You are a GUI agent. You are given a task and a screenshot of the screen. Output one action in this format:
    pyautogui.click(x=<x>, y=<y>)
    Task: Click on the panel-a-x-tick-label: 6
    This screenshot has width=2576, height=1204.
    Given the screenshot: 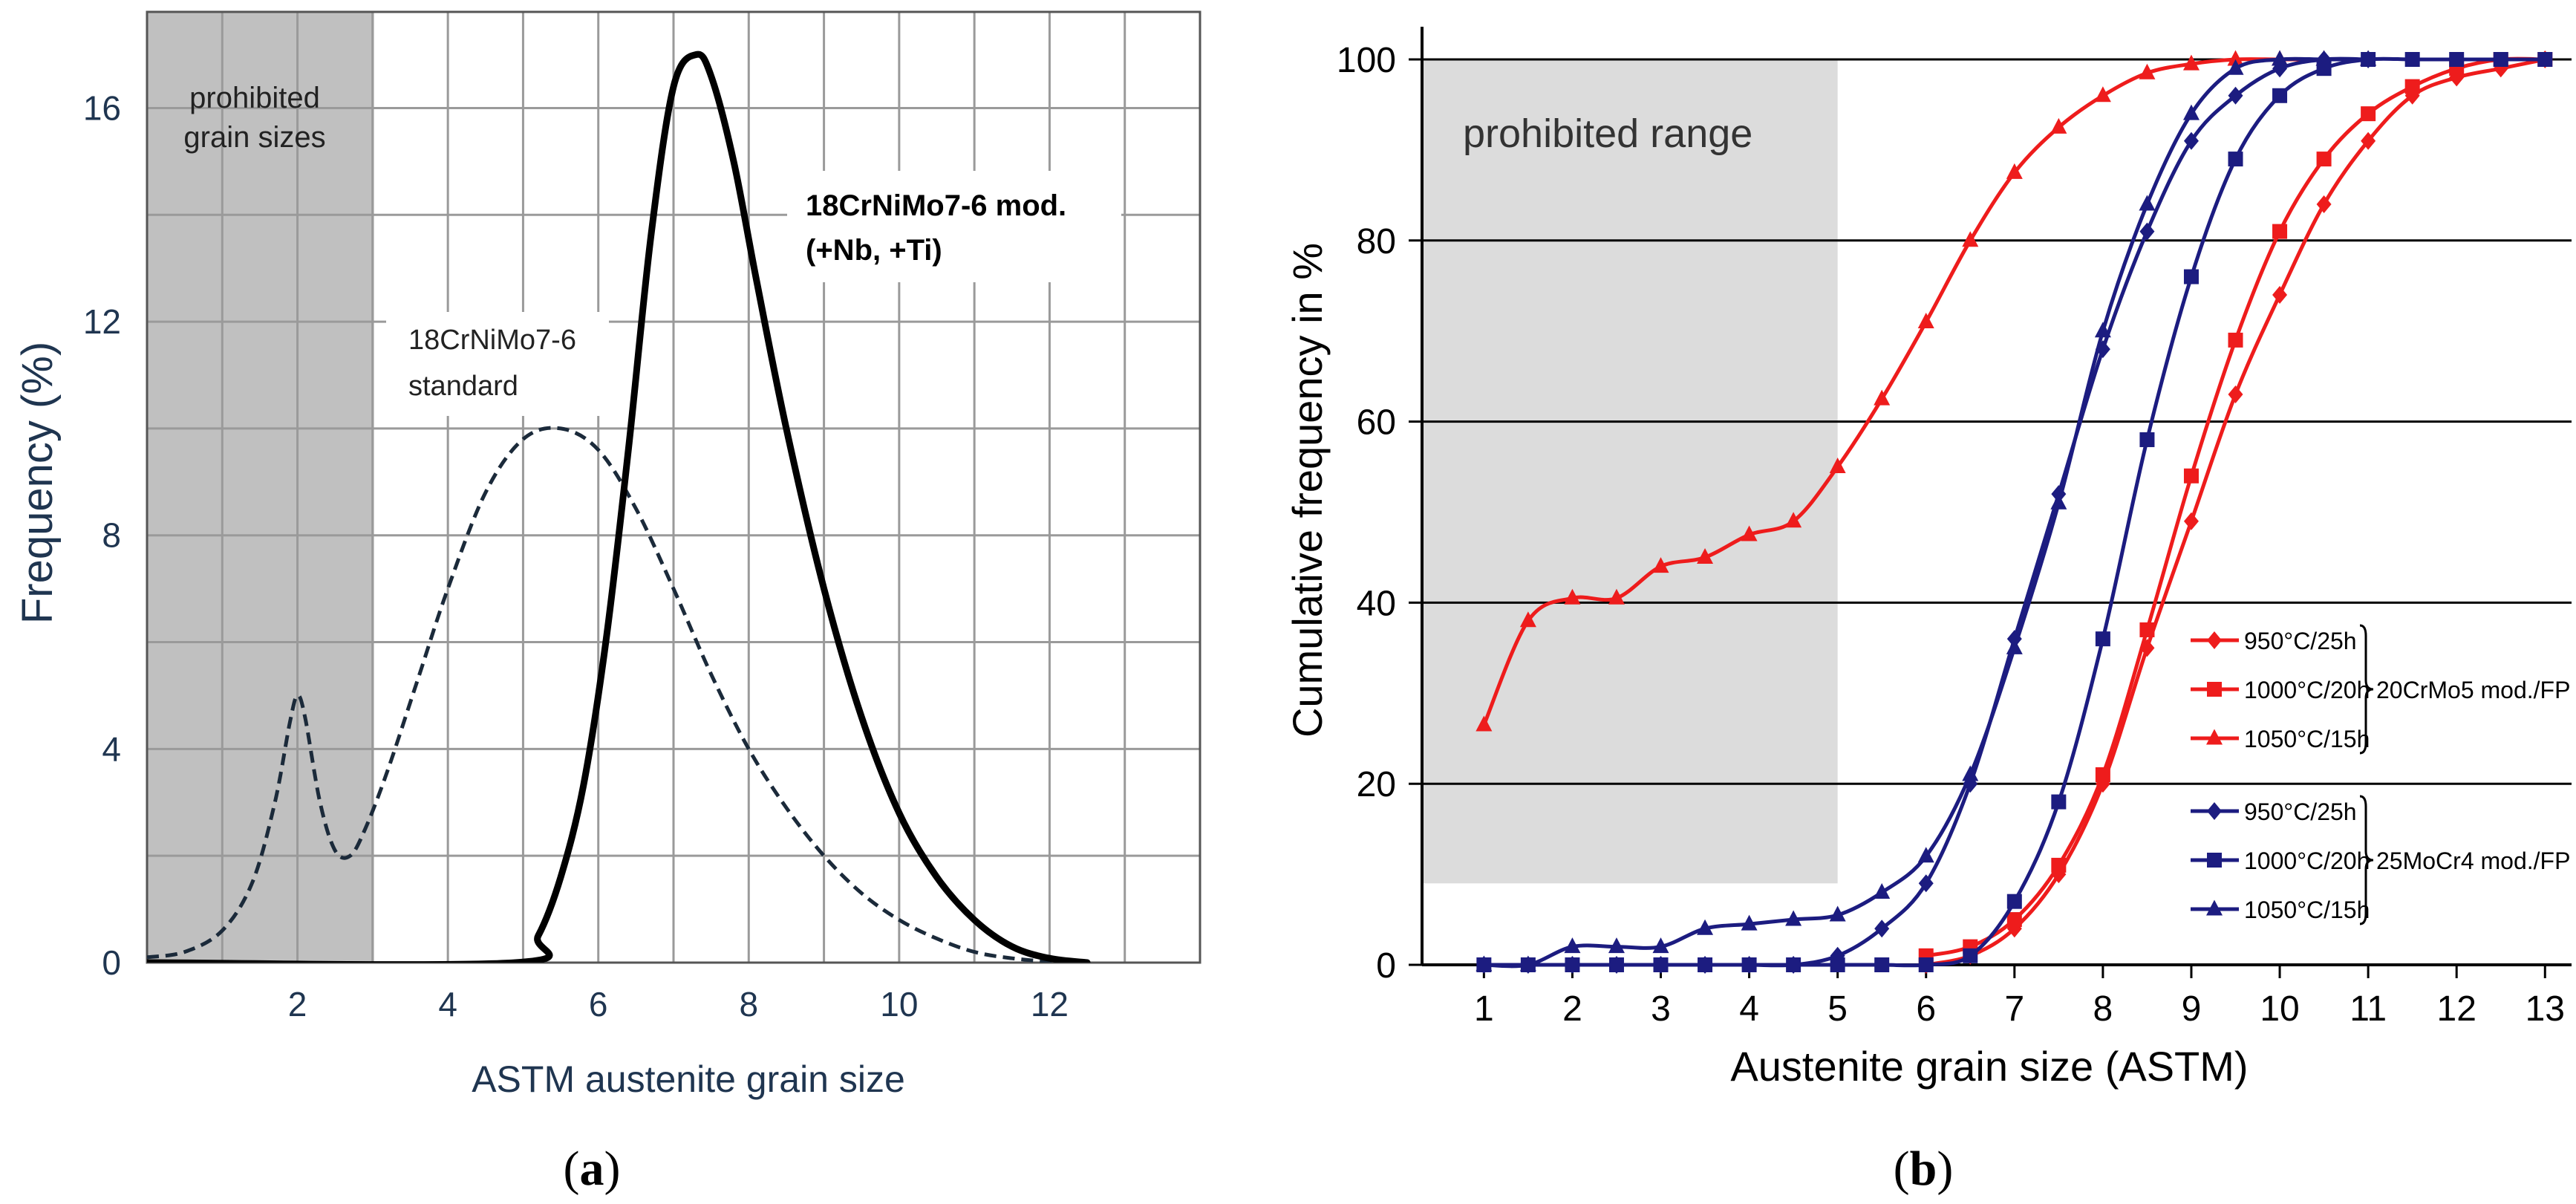 What is the action you would take?
    pyautogui.click(x=598, y=1005)
    